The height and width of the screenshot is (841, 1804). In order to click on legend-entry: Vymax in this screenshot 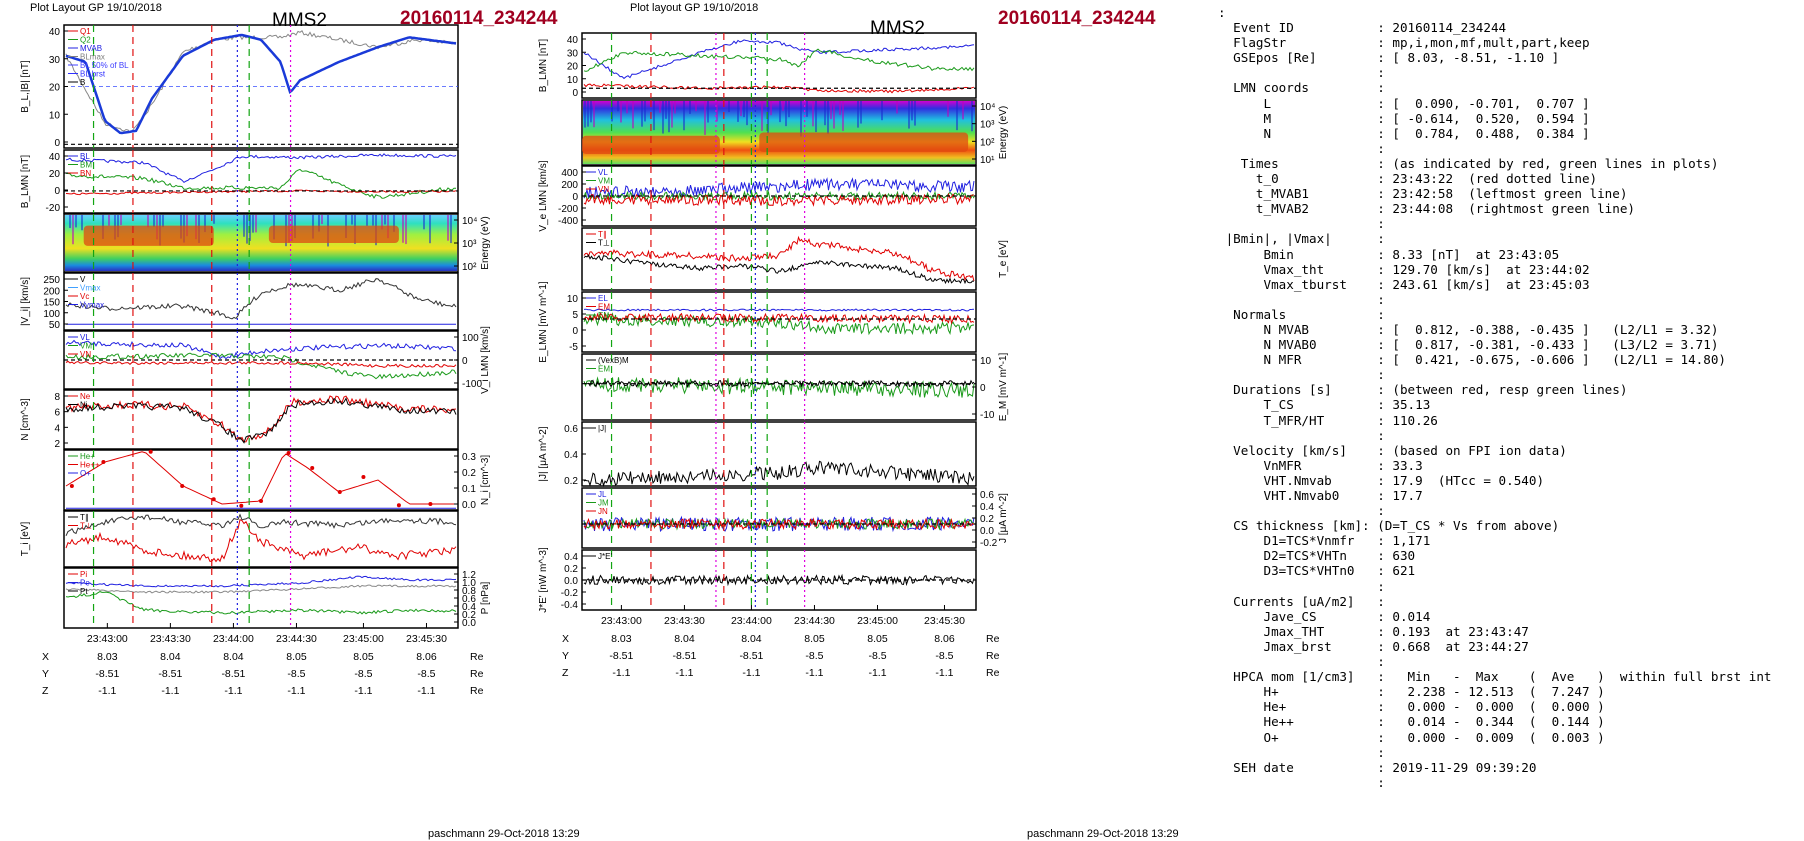, I will do `click(92, 305)`.